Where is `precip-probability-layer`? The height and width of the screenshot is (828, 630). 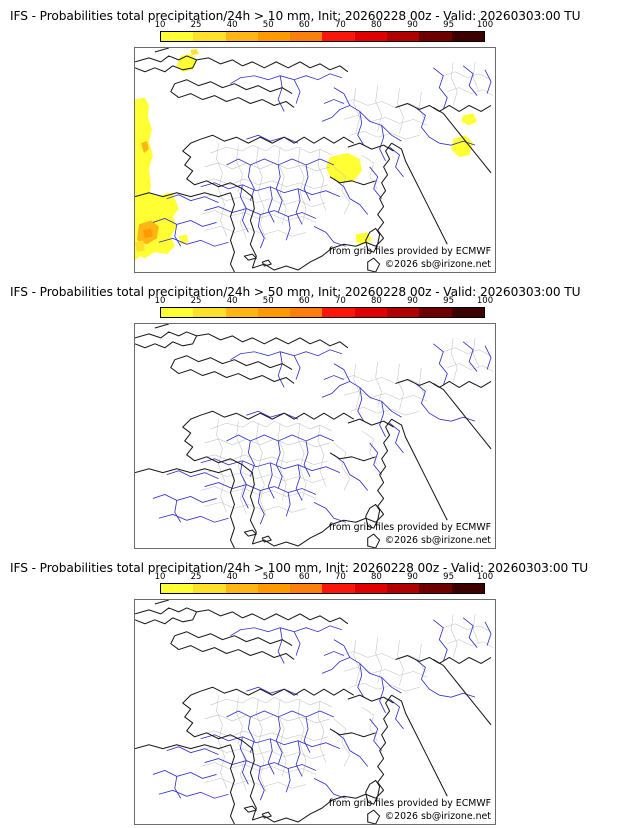 precip-probability-layer is located at coordinates (306, 154).